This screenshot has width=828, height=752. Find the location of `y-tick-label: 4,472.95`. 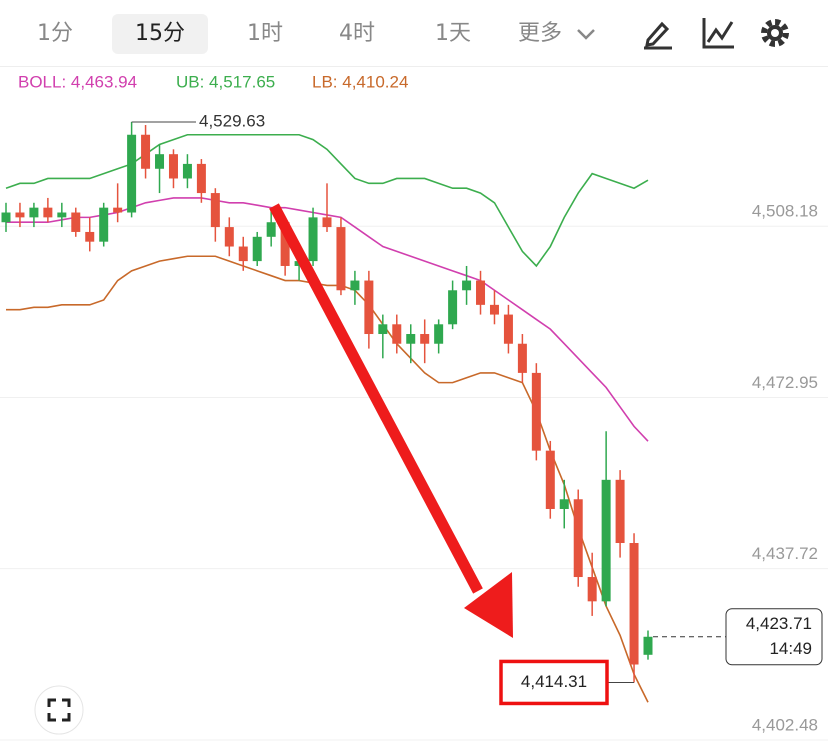

y-tick-label: 4,472.95 is located at coordinates (785, 382).